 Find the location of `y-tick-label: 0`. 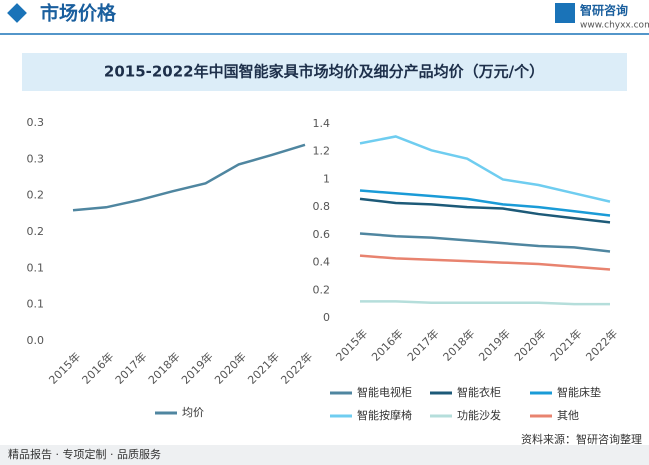

y-tick-label: 0 is located at coordinates (326, 317).